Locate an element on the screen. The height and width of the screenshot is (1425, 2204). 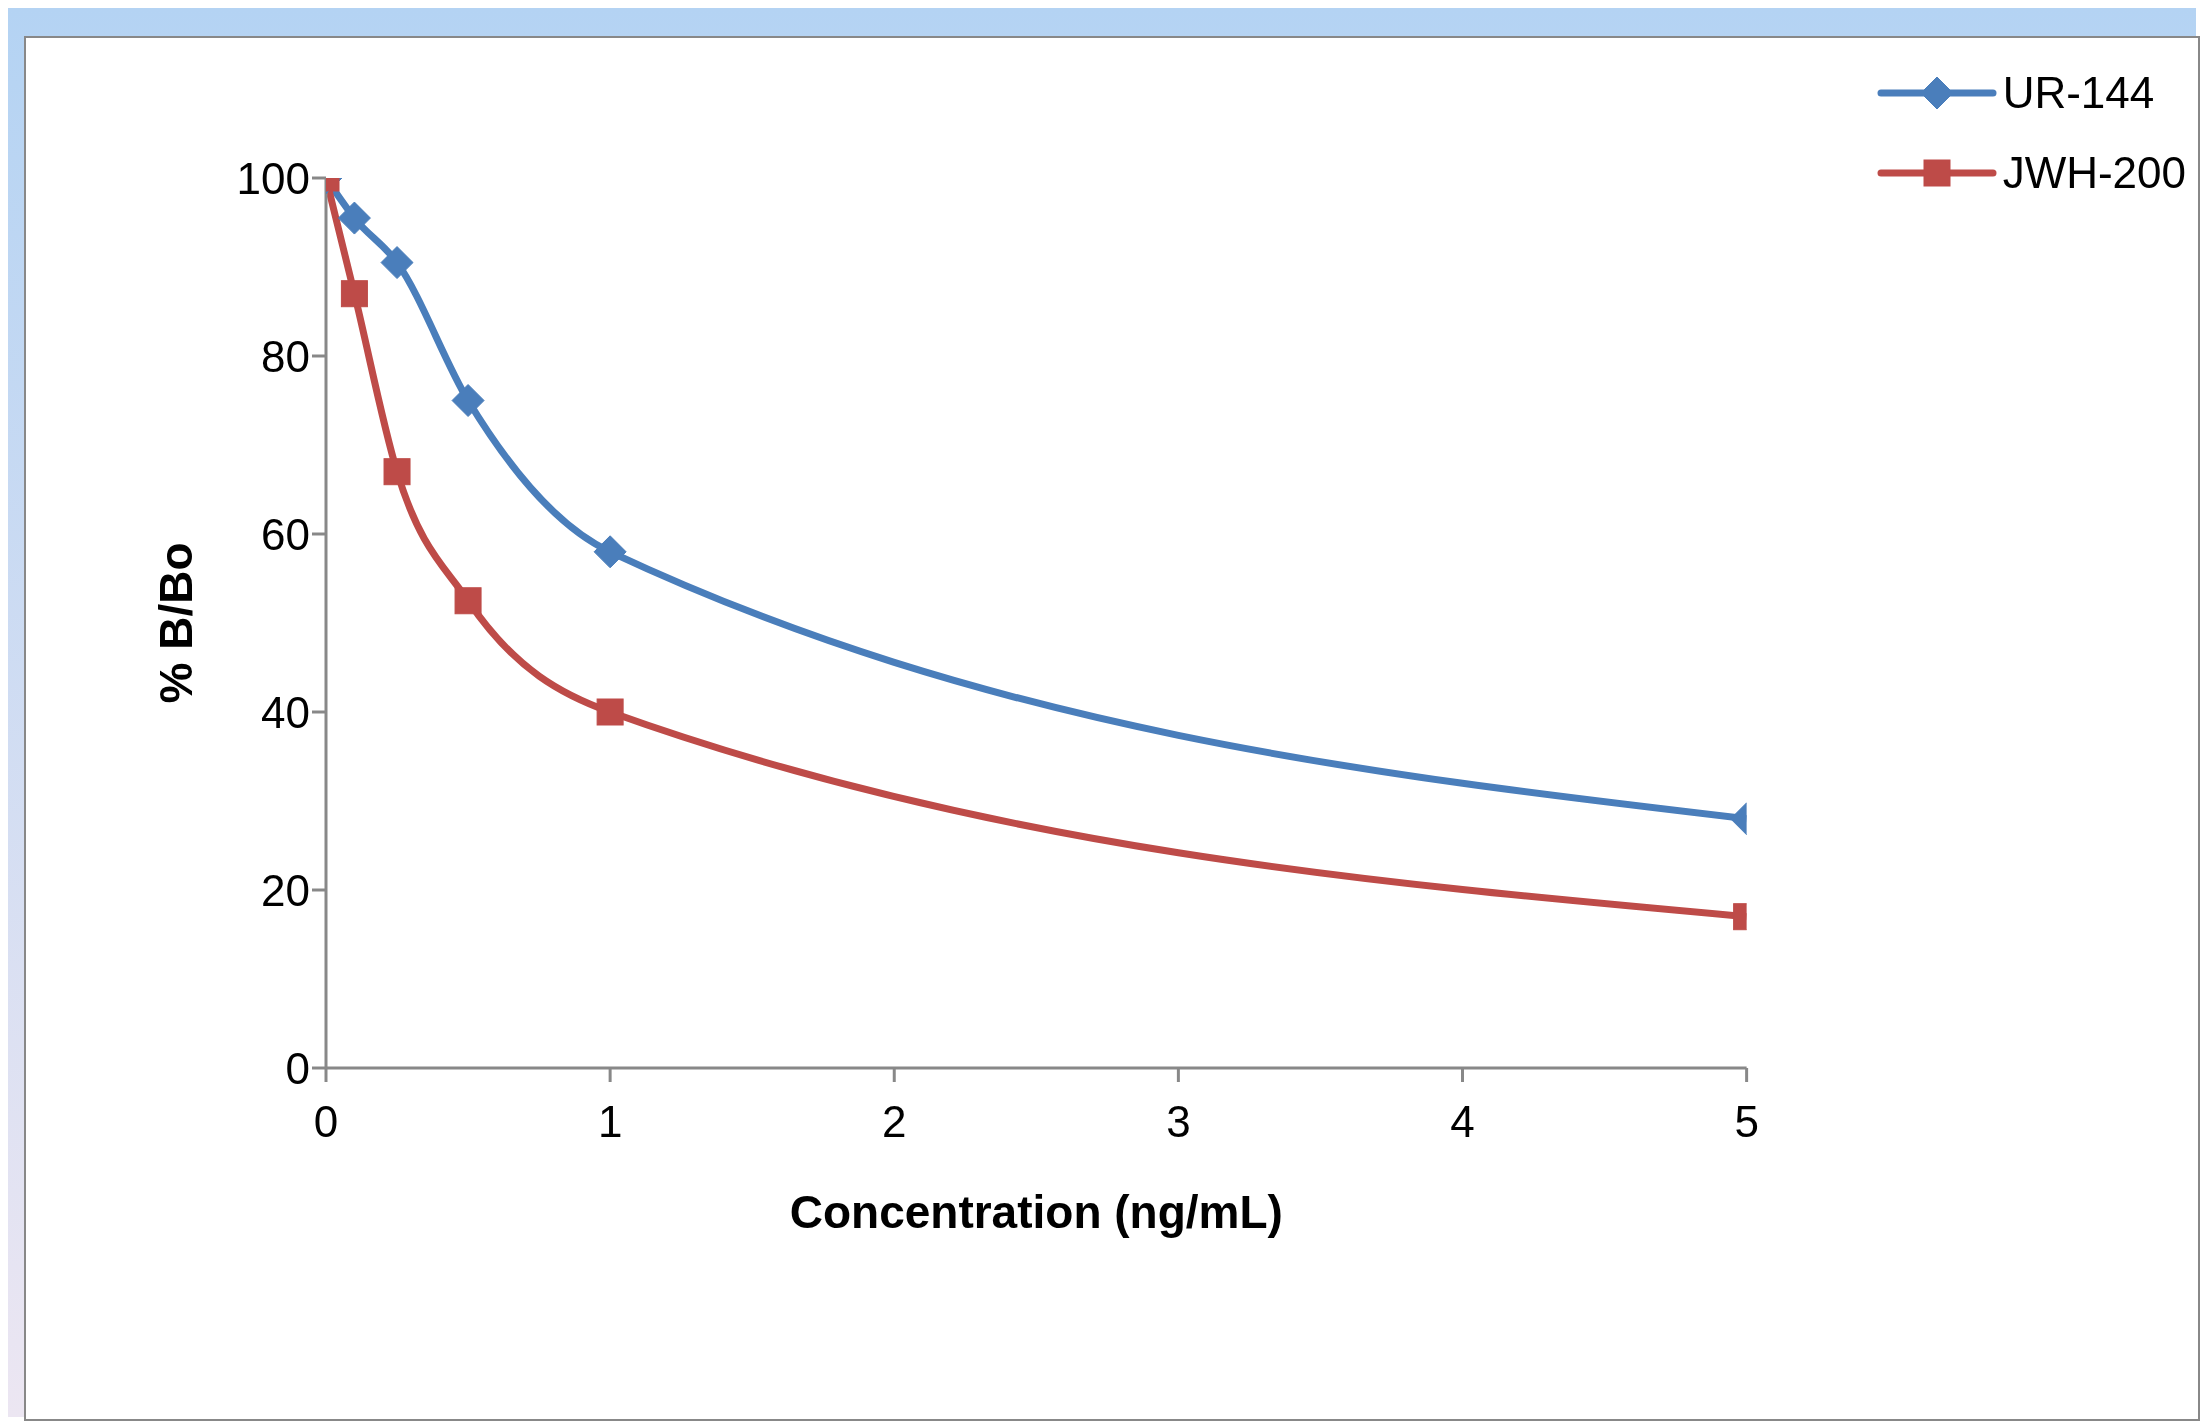
x-tick-label: 1 is located at coordinates (610, 1122).